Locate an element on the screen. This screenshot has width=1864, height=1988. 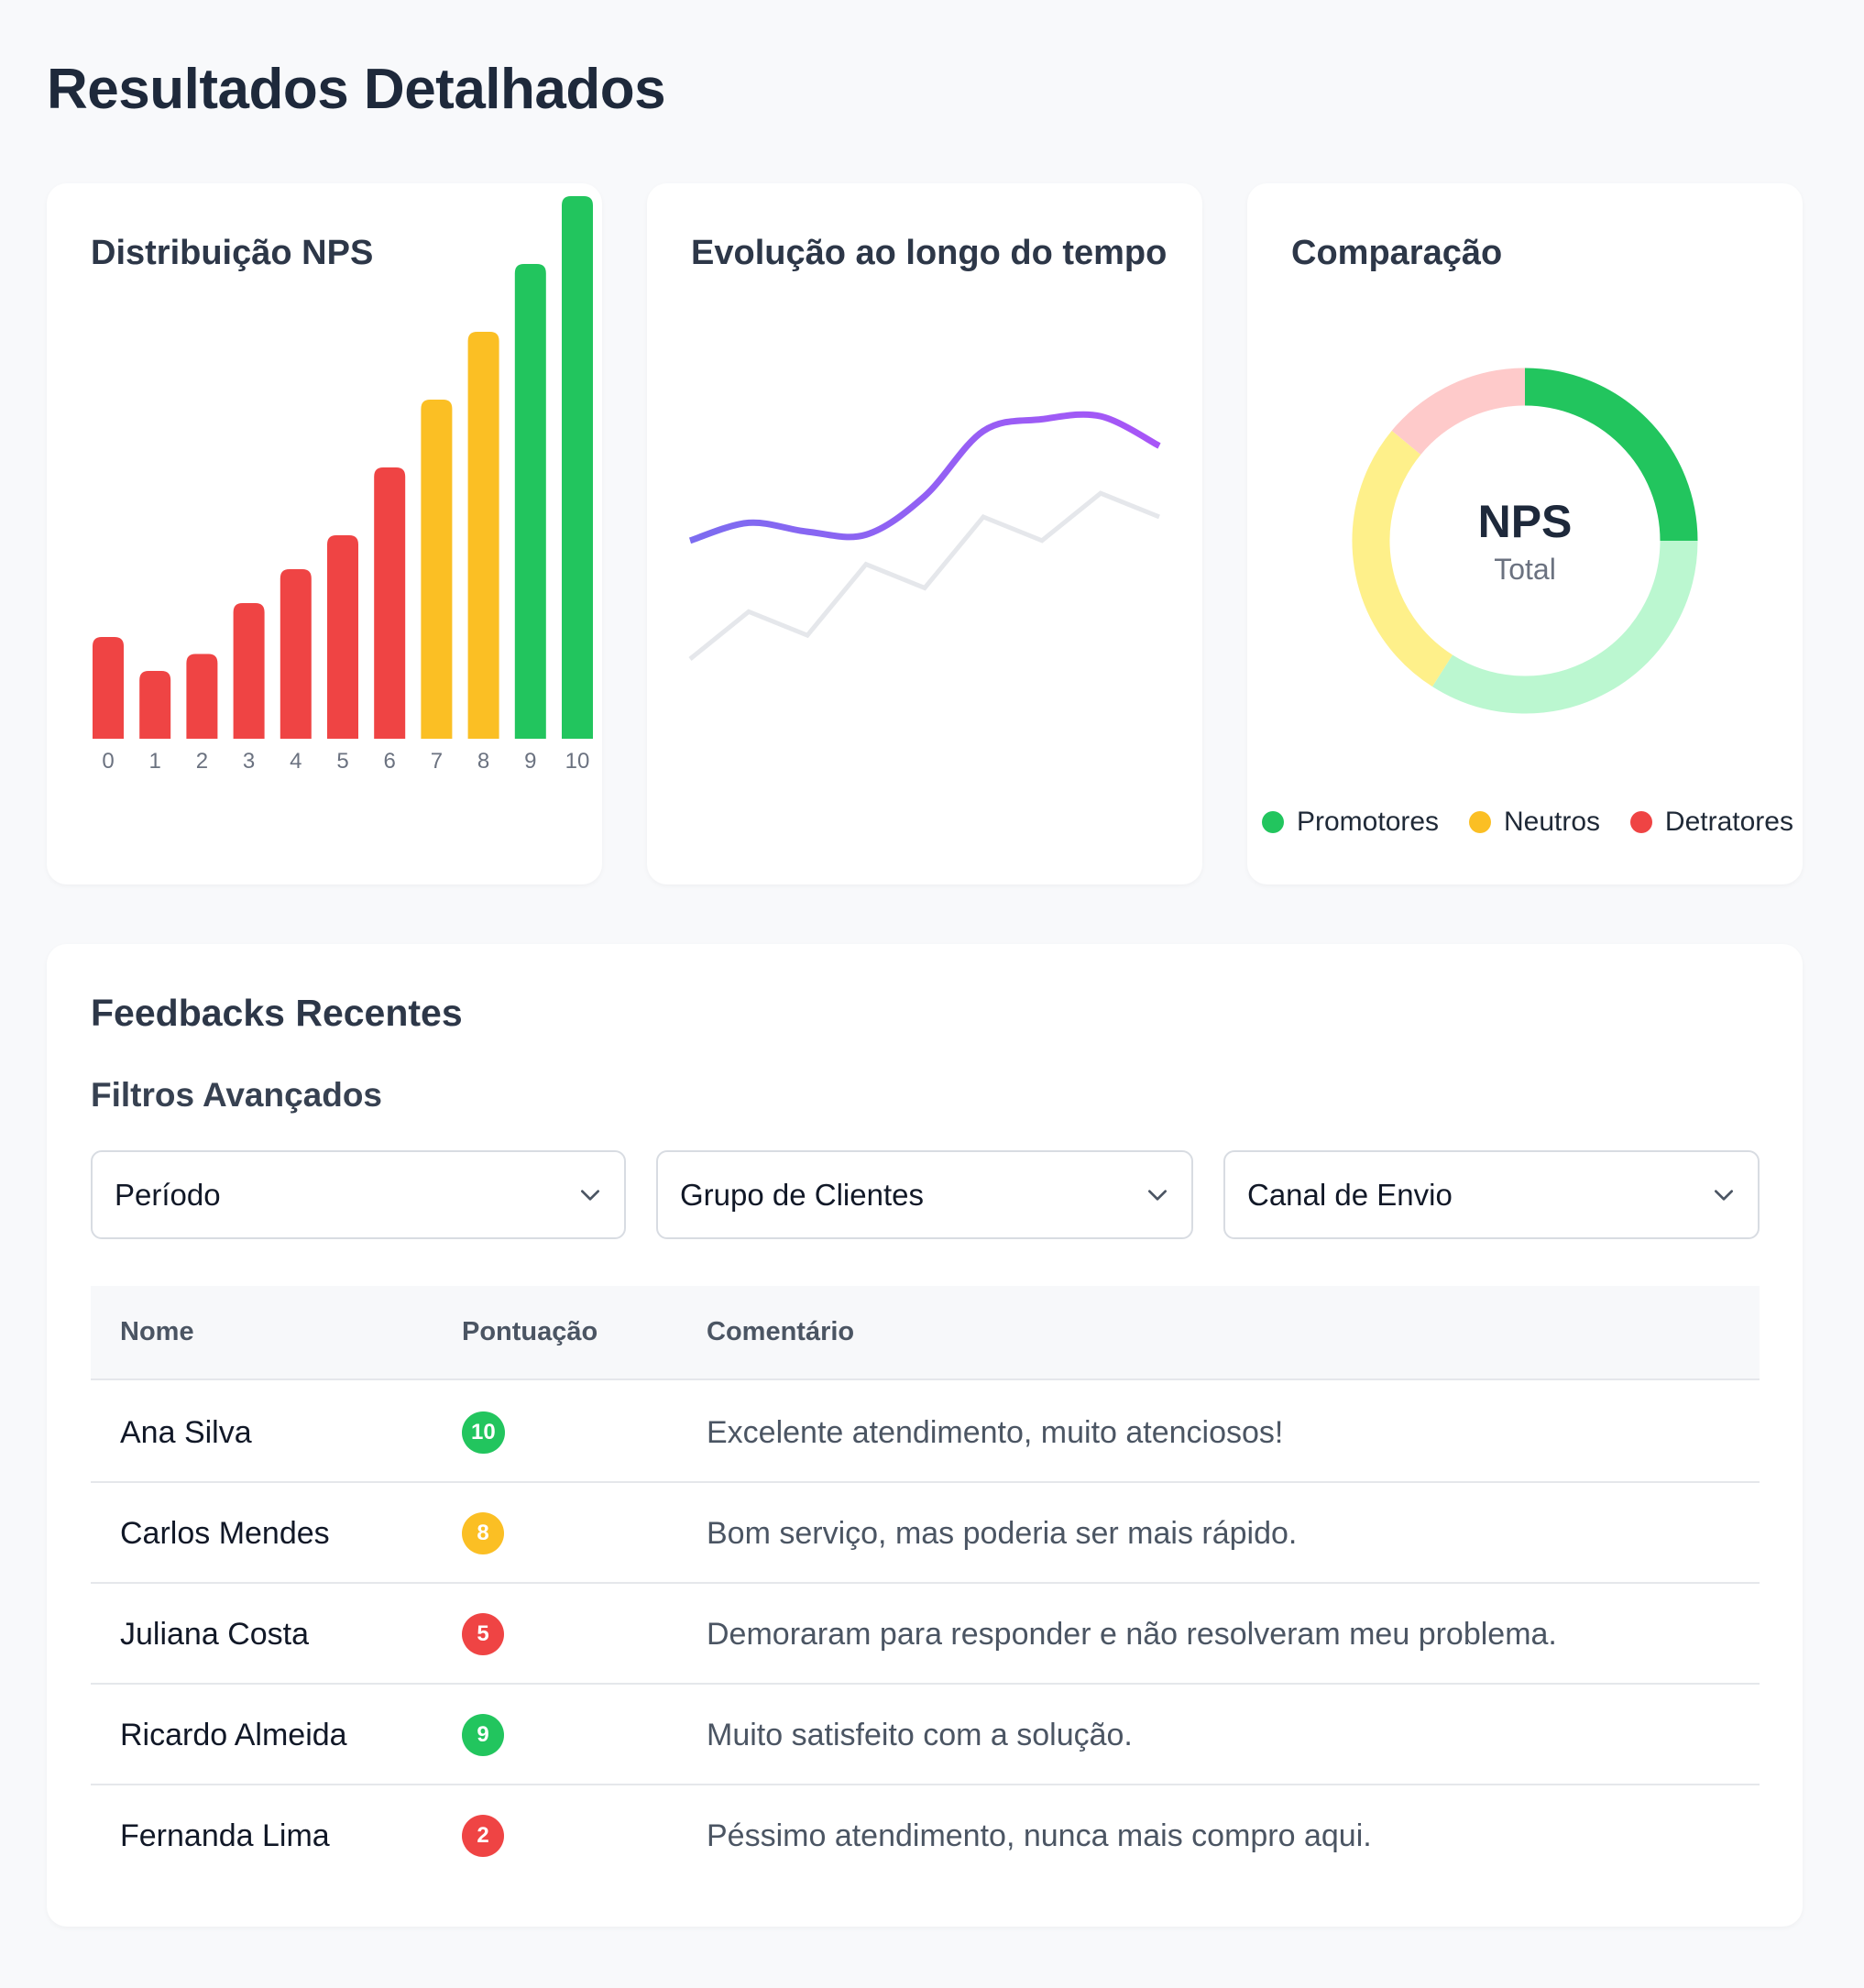
column-header-comentario: Comentário is located at coordinates (781, 1331).